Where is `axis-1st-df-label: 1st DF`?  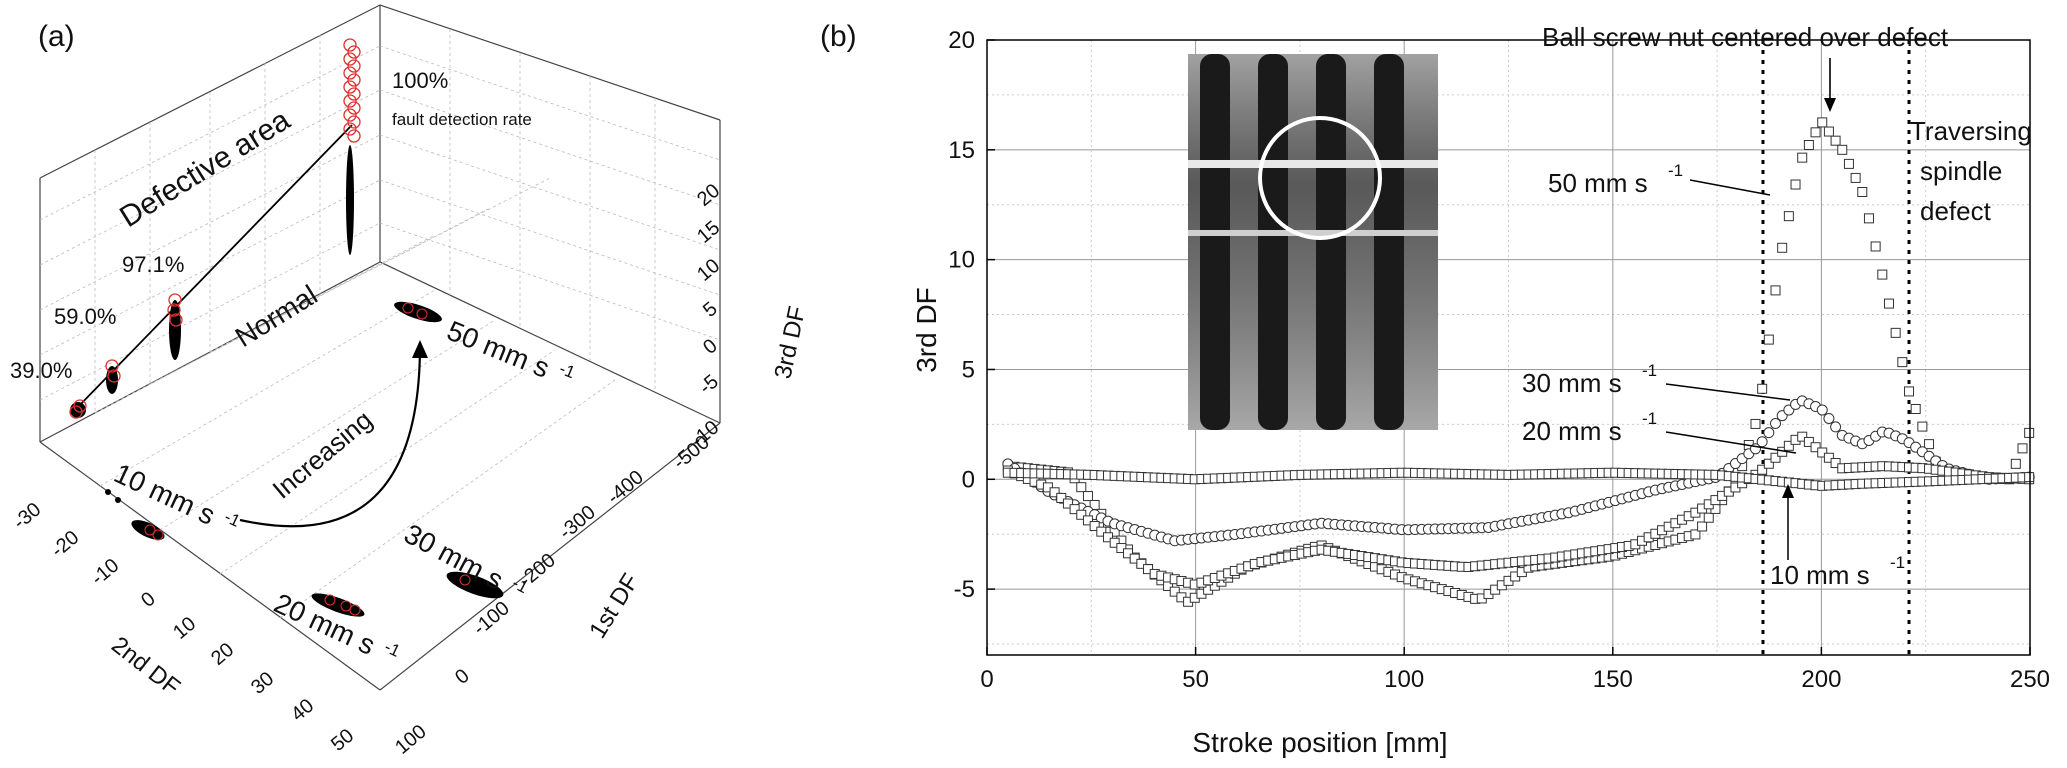 axis-1st-df-label: 1st DF is located at coordinates (614, 606).